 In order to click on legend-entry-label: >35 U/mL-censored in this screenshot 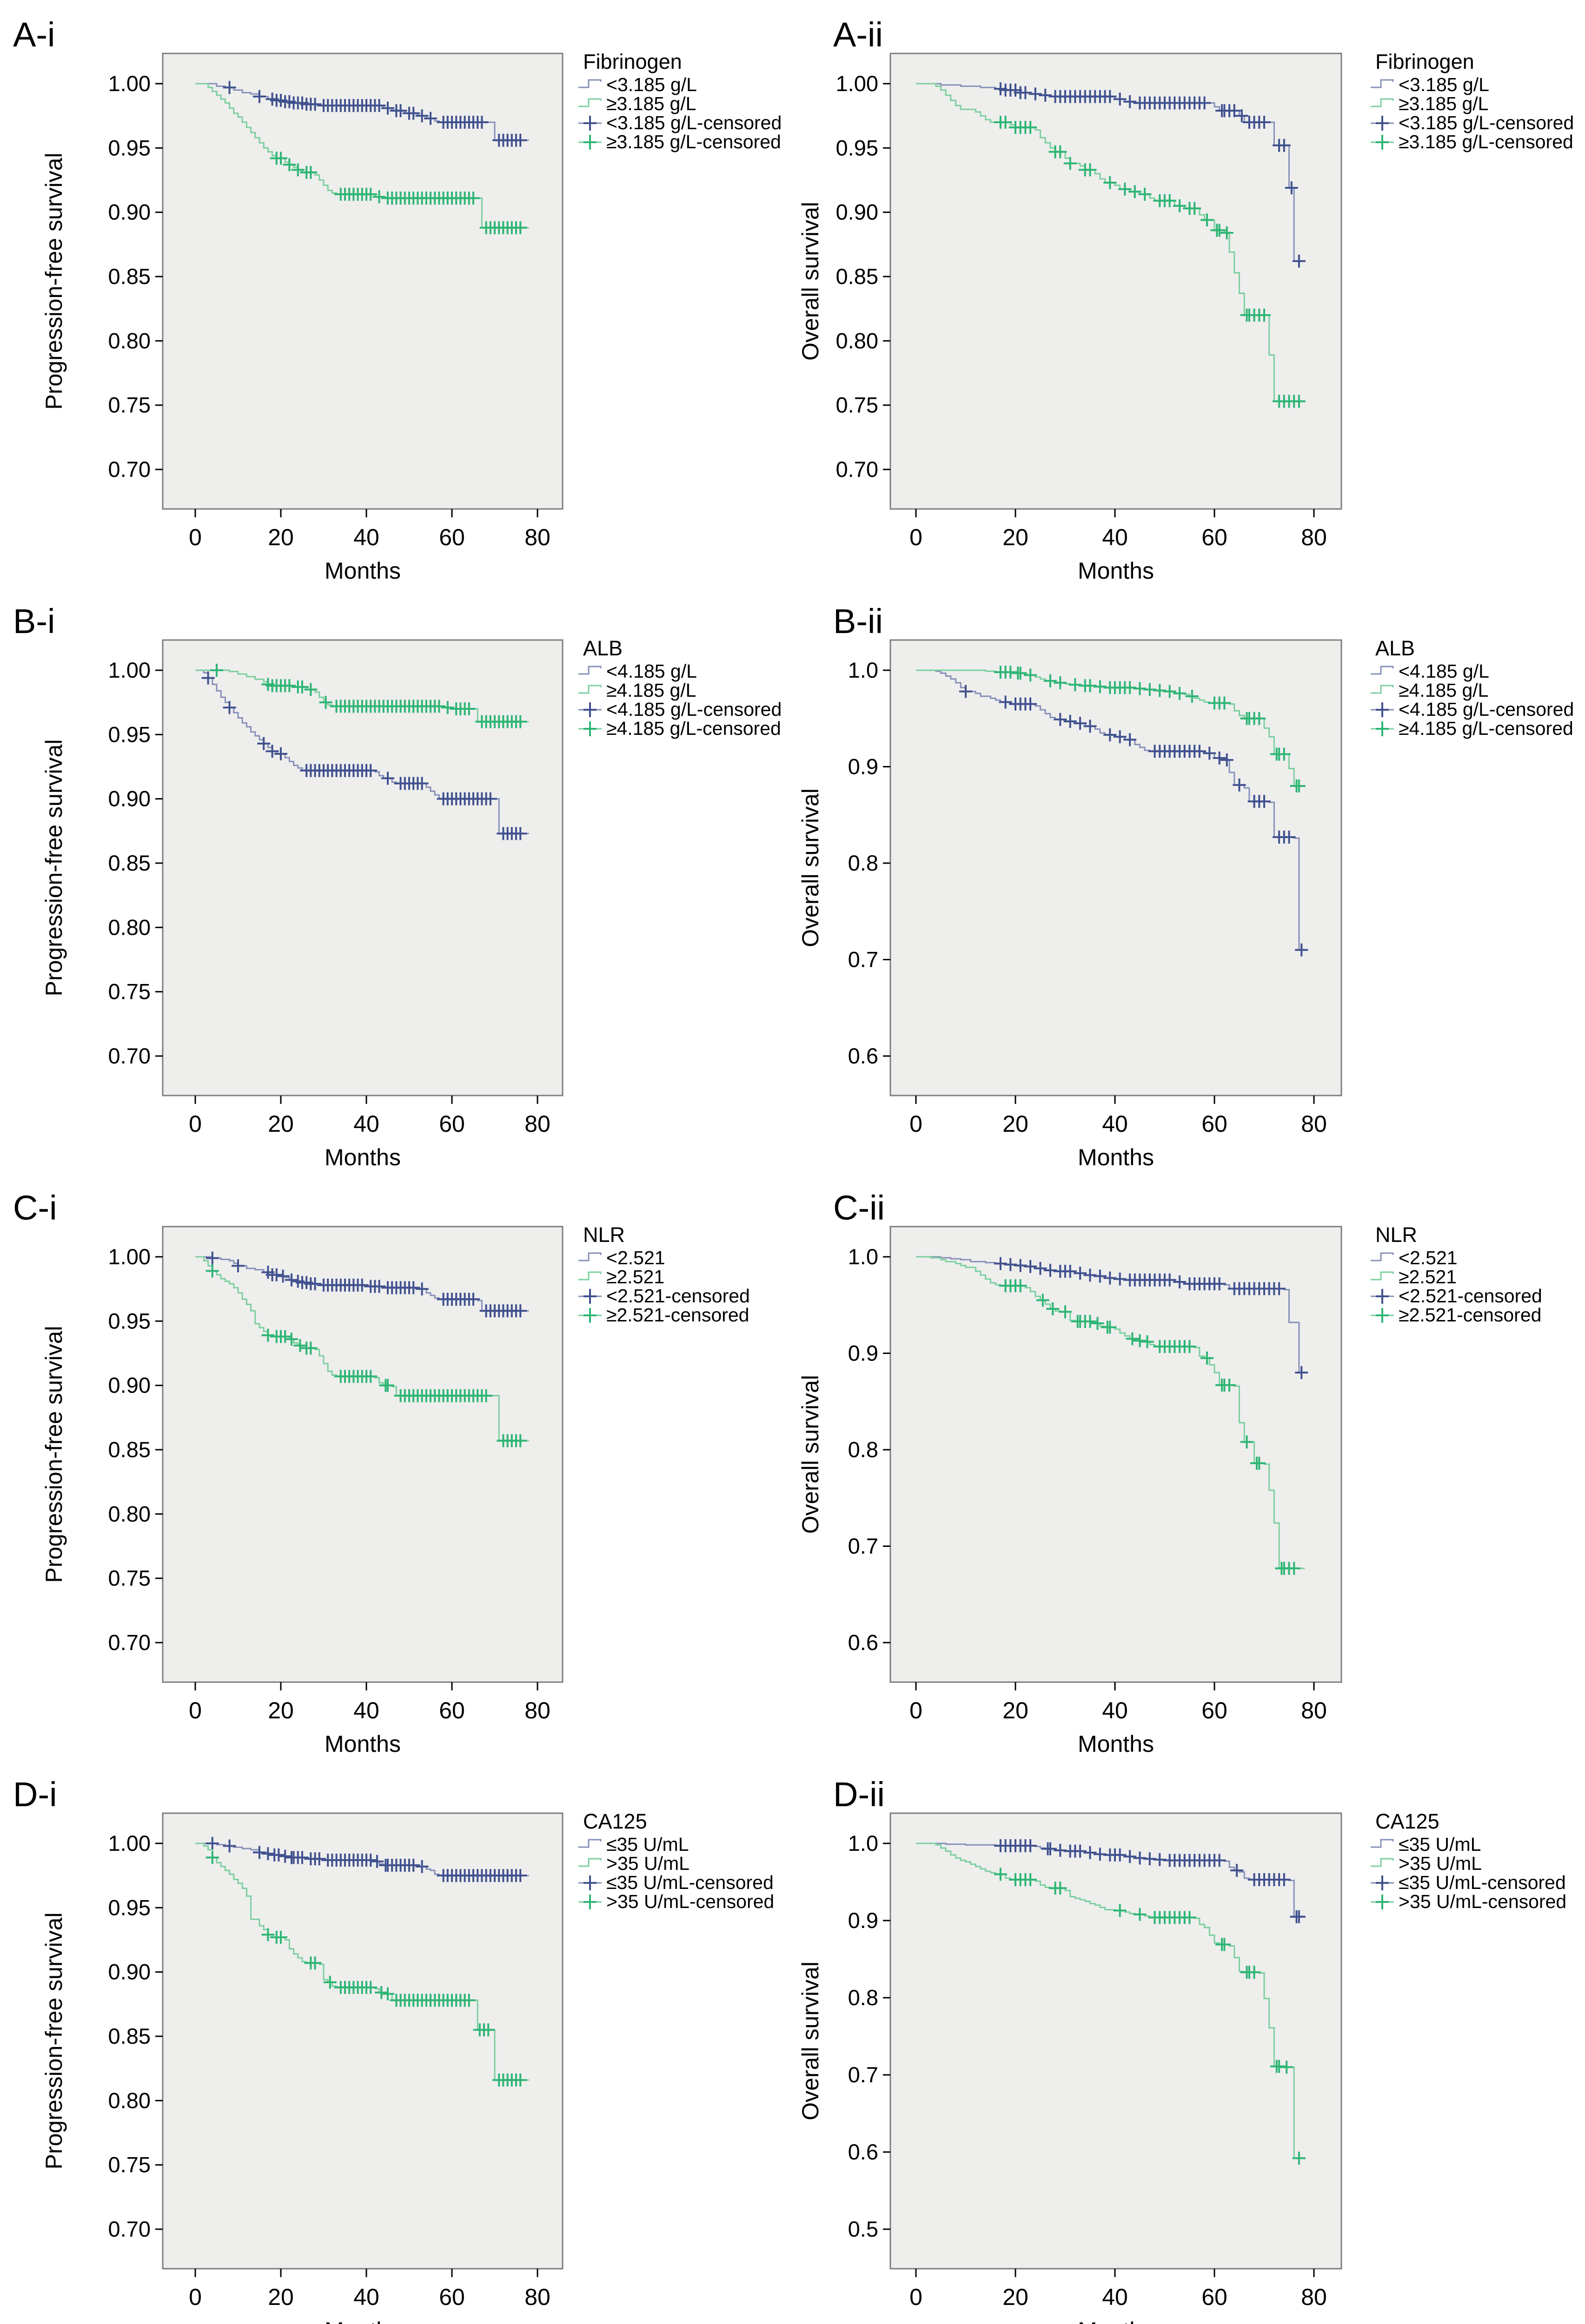, I will do `click(1482, 1901)`.